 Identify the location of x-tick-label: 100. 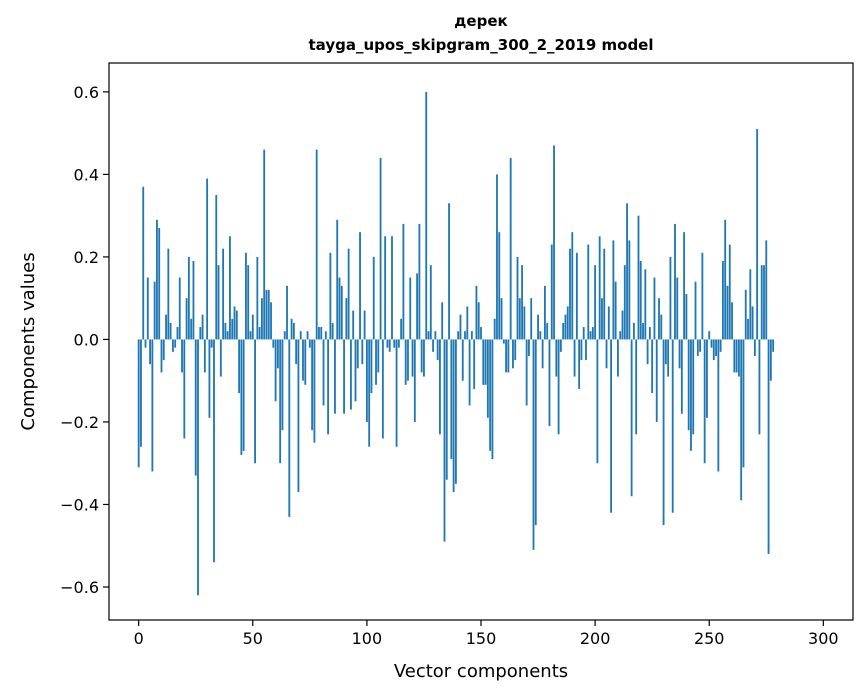
(367, 638).